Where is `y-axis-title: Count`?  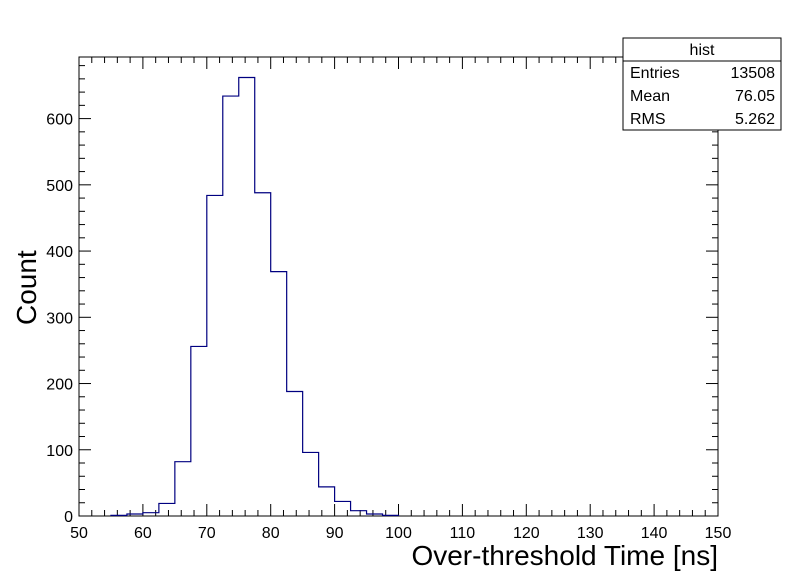 y-axis-title: Count is located at coordinates (26, 287).